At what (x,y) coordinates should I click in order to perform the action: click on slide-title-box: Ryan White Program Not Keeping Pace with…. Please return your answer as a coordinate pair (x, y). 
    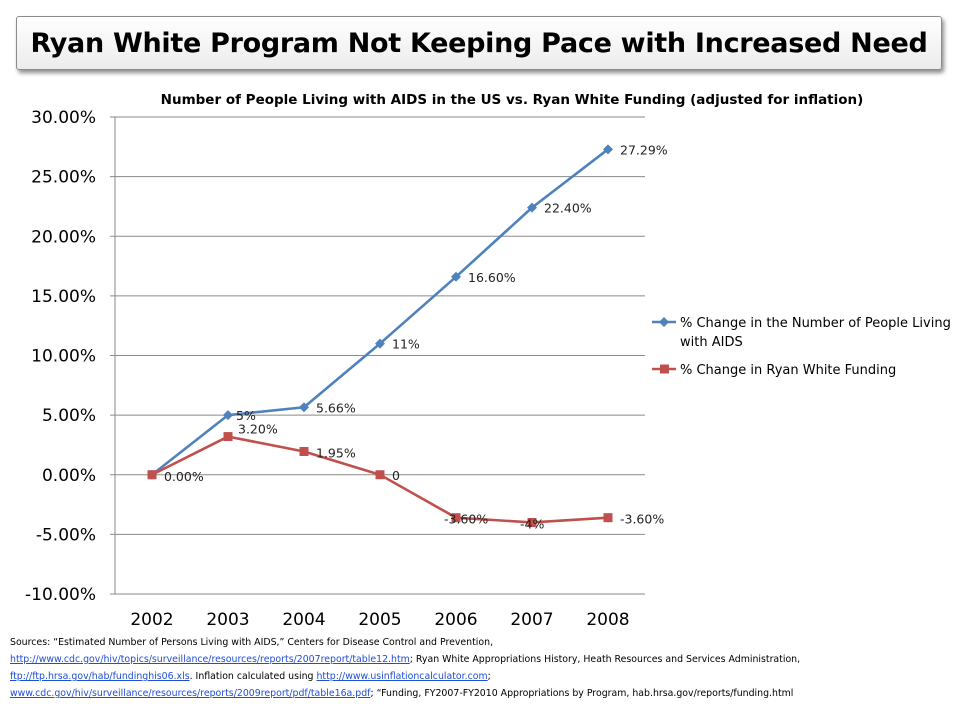
    Looking at the image, I should click on (479, 43).